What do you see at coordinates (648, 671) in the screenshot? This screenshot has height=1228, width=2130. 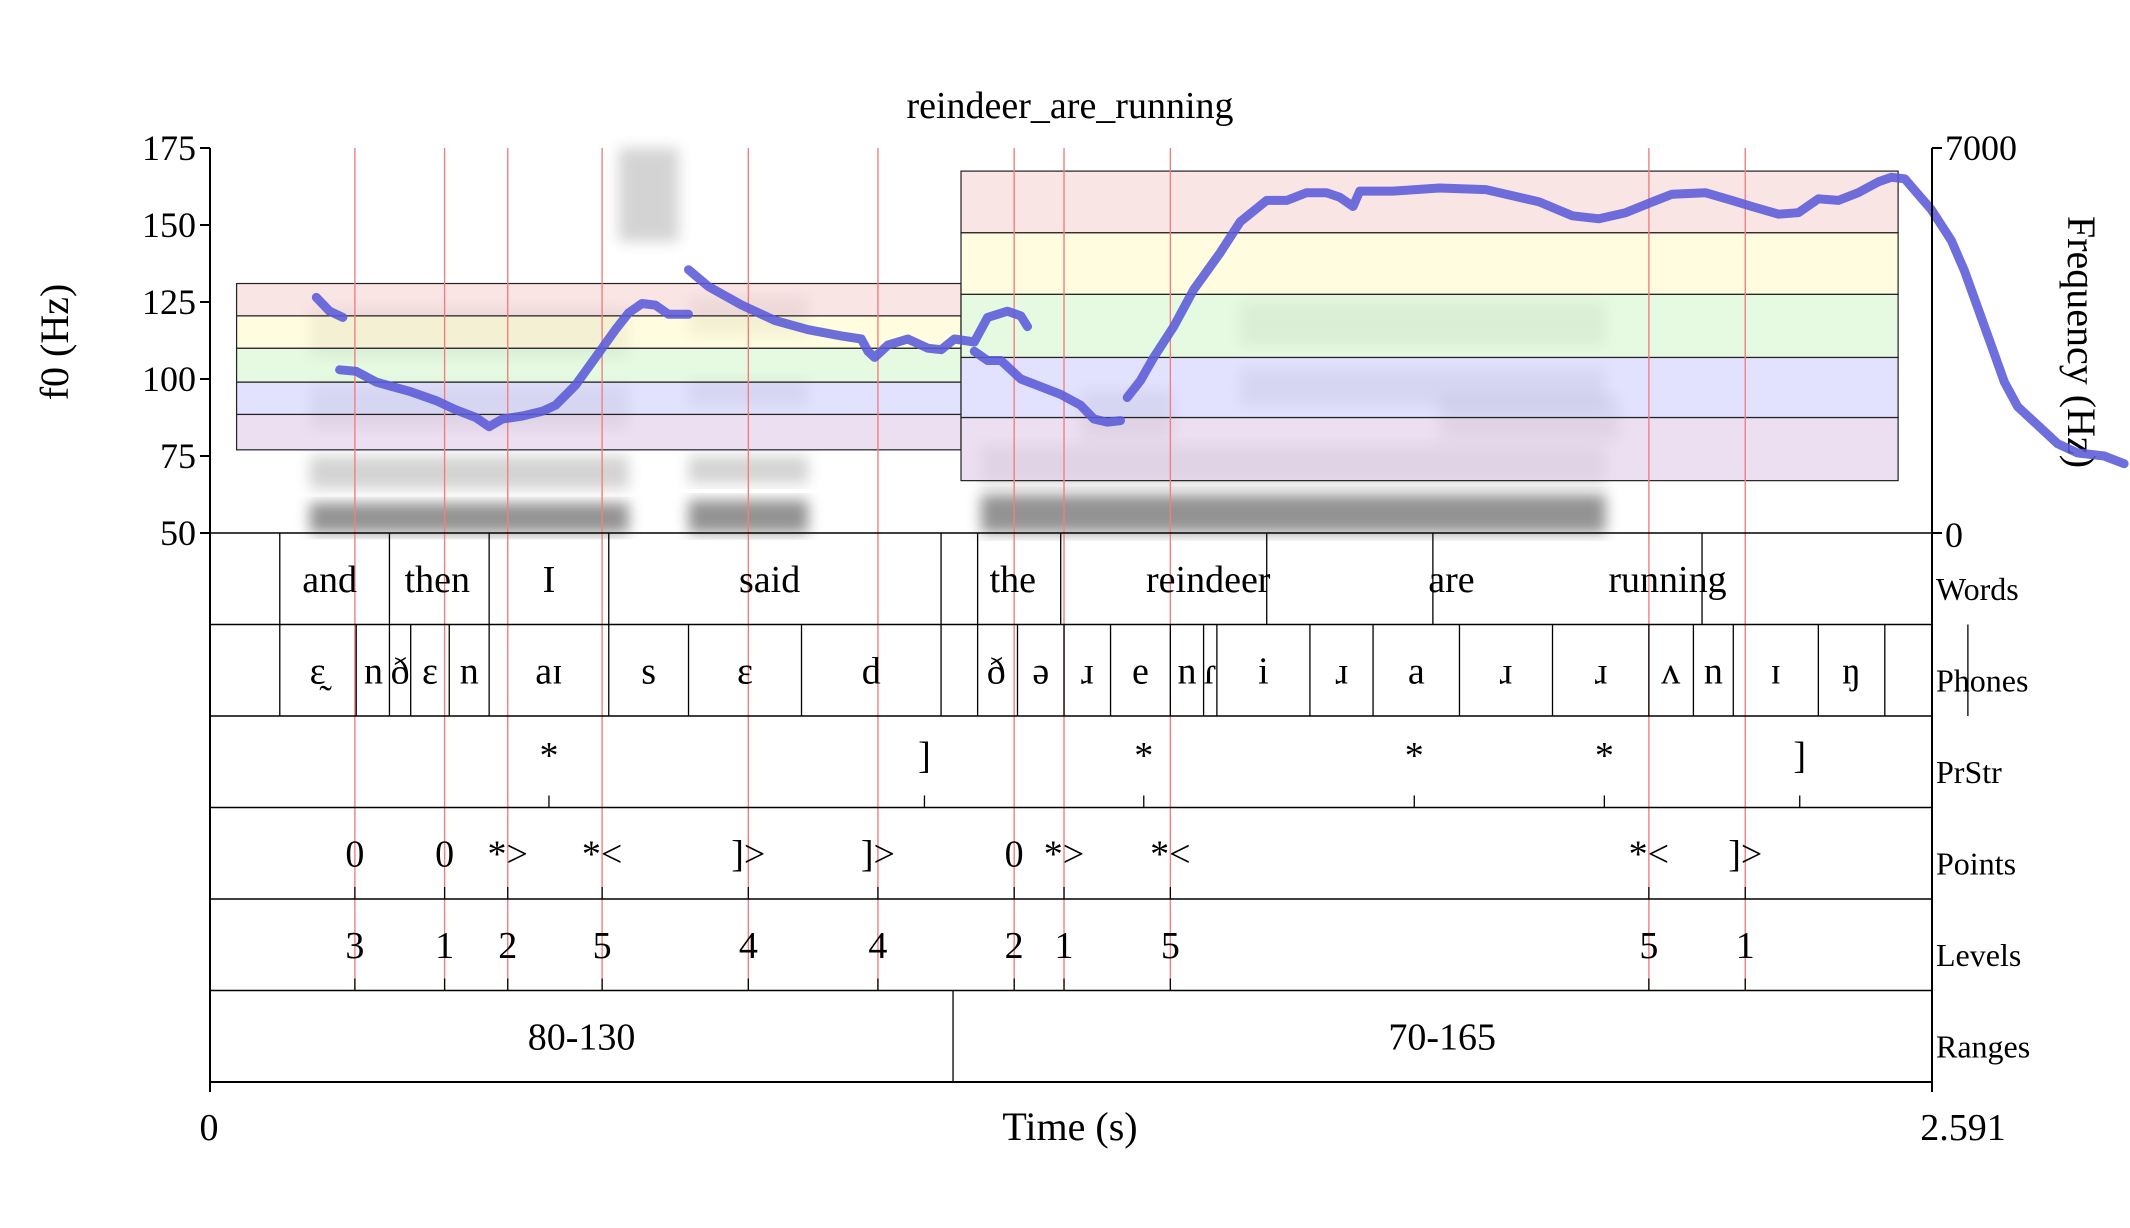 I see `tier-label: s` at bounding box center [648, 671].